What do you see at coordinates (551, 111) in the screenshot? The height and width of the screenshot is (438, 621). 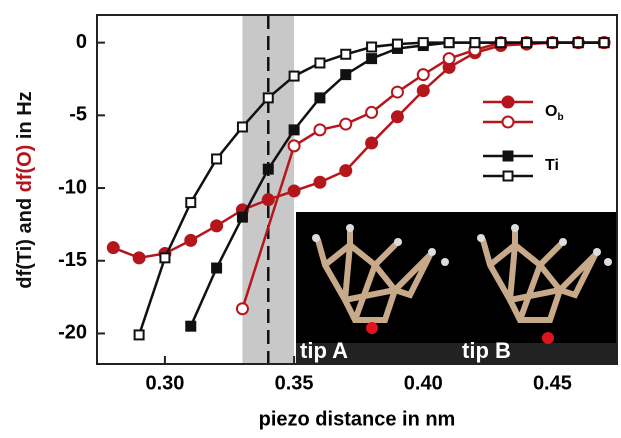 I see `legend-text: O` at bounding box center [551, 111].